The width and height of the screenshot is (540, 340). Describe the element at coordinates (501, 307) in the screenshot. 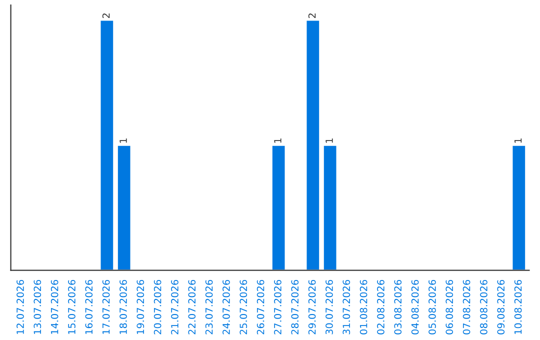

I see `x-tick-label: 09.08.2026` at that location.